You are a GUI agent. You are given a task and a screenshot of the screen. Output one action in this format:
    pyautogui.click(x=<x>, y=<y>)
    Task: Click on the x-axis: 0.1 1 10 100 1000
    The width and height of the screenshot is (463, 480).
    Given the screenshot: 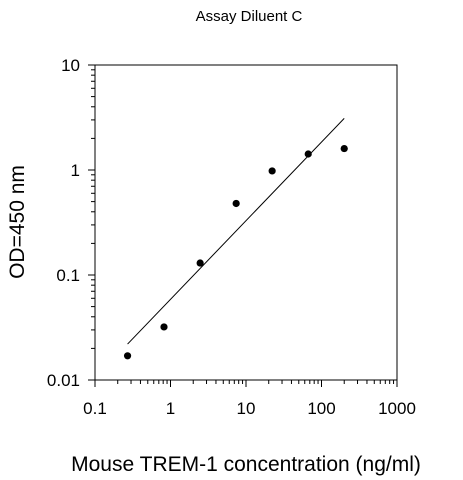 What is the action you would take?
    pyautogui.click(x=249, y=399)
    